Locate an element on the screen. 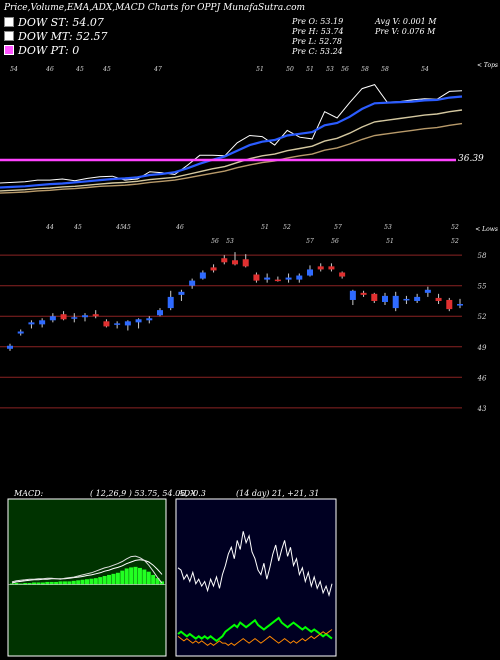 The width and height of the screenshot is (500, 660). ema-bottom-label: 51 is located at coordinates (265, 227).